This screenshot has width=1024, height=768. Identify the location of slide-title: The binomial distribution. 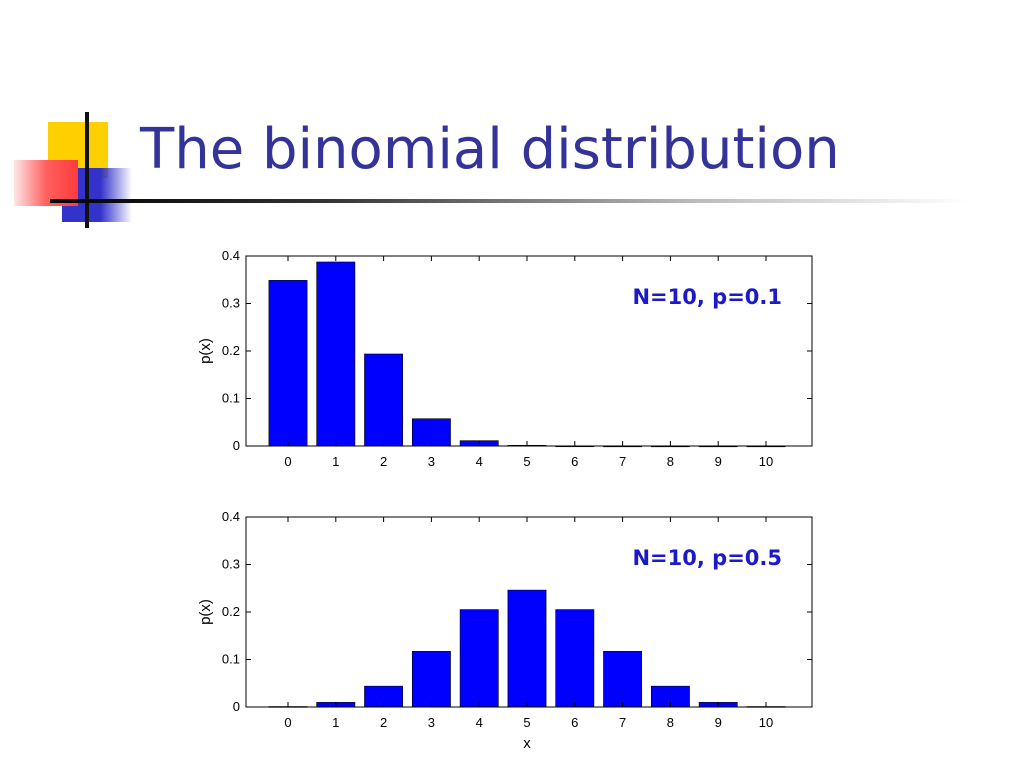
(490, 149).